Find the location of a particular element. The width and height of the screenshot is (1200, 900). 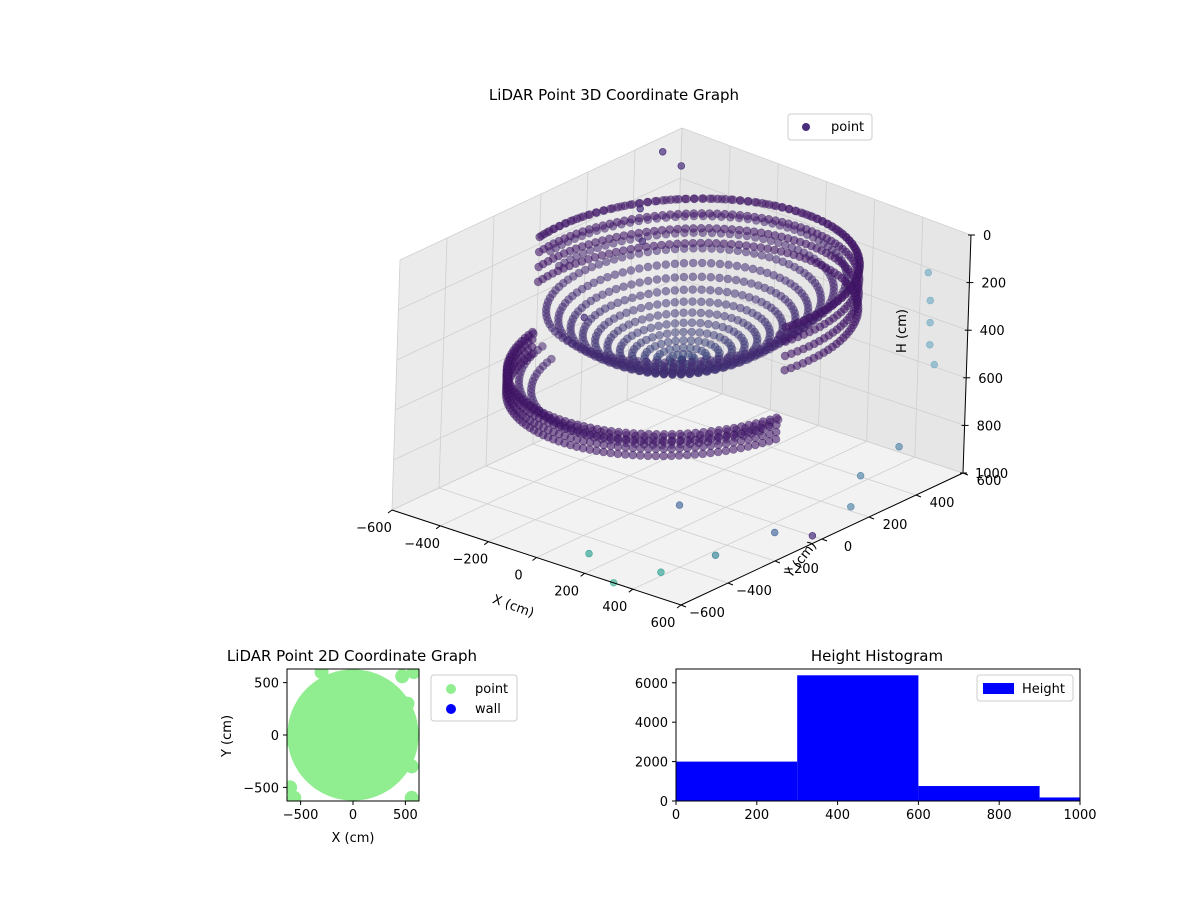

chart-2d-point-cloud is located at coordinates (353, 735).